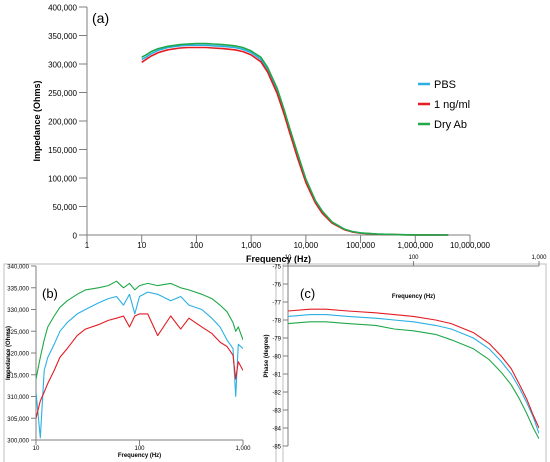  What do you see at coordinates (62, 36) in the screenshot?
I see `y-tick-label: 350,000` at bounding box center [62, 36].